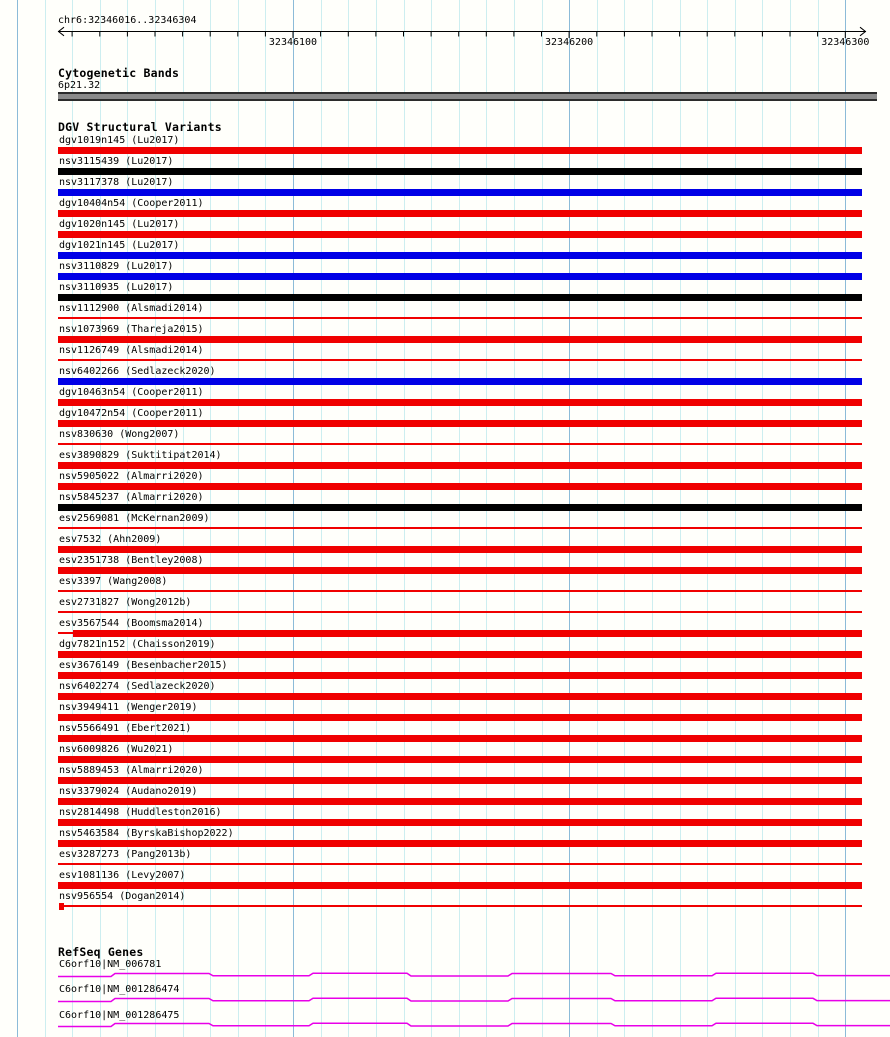 Image resolution: width=890 pixels, height=1037 pixels. Describe the element at coordinates (131, 392) in the screenshot. I see `variant-label: dgv10463n54 (Cooper2011)` at that location.